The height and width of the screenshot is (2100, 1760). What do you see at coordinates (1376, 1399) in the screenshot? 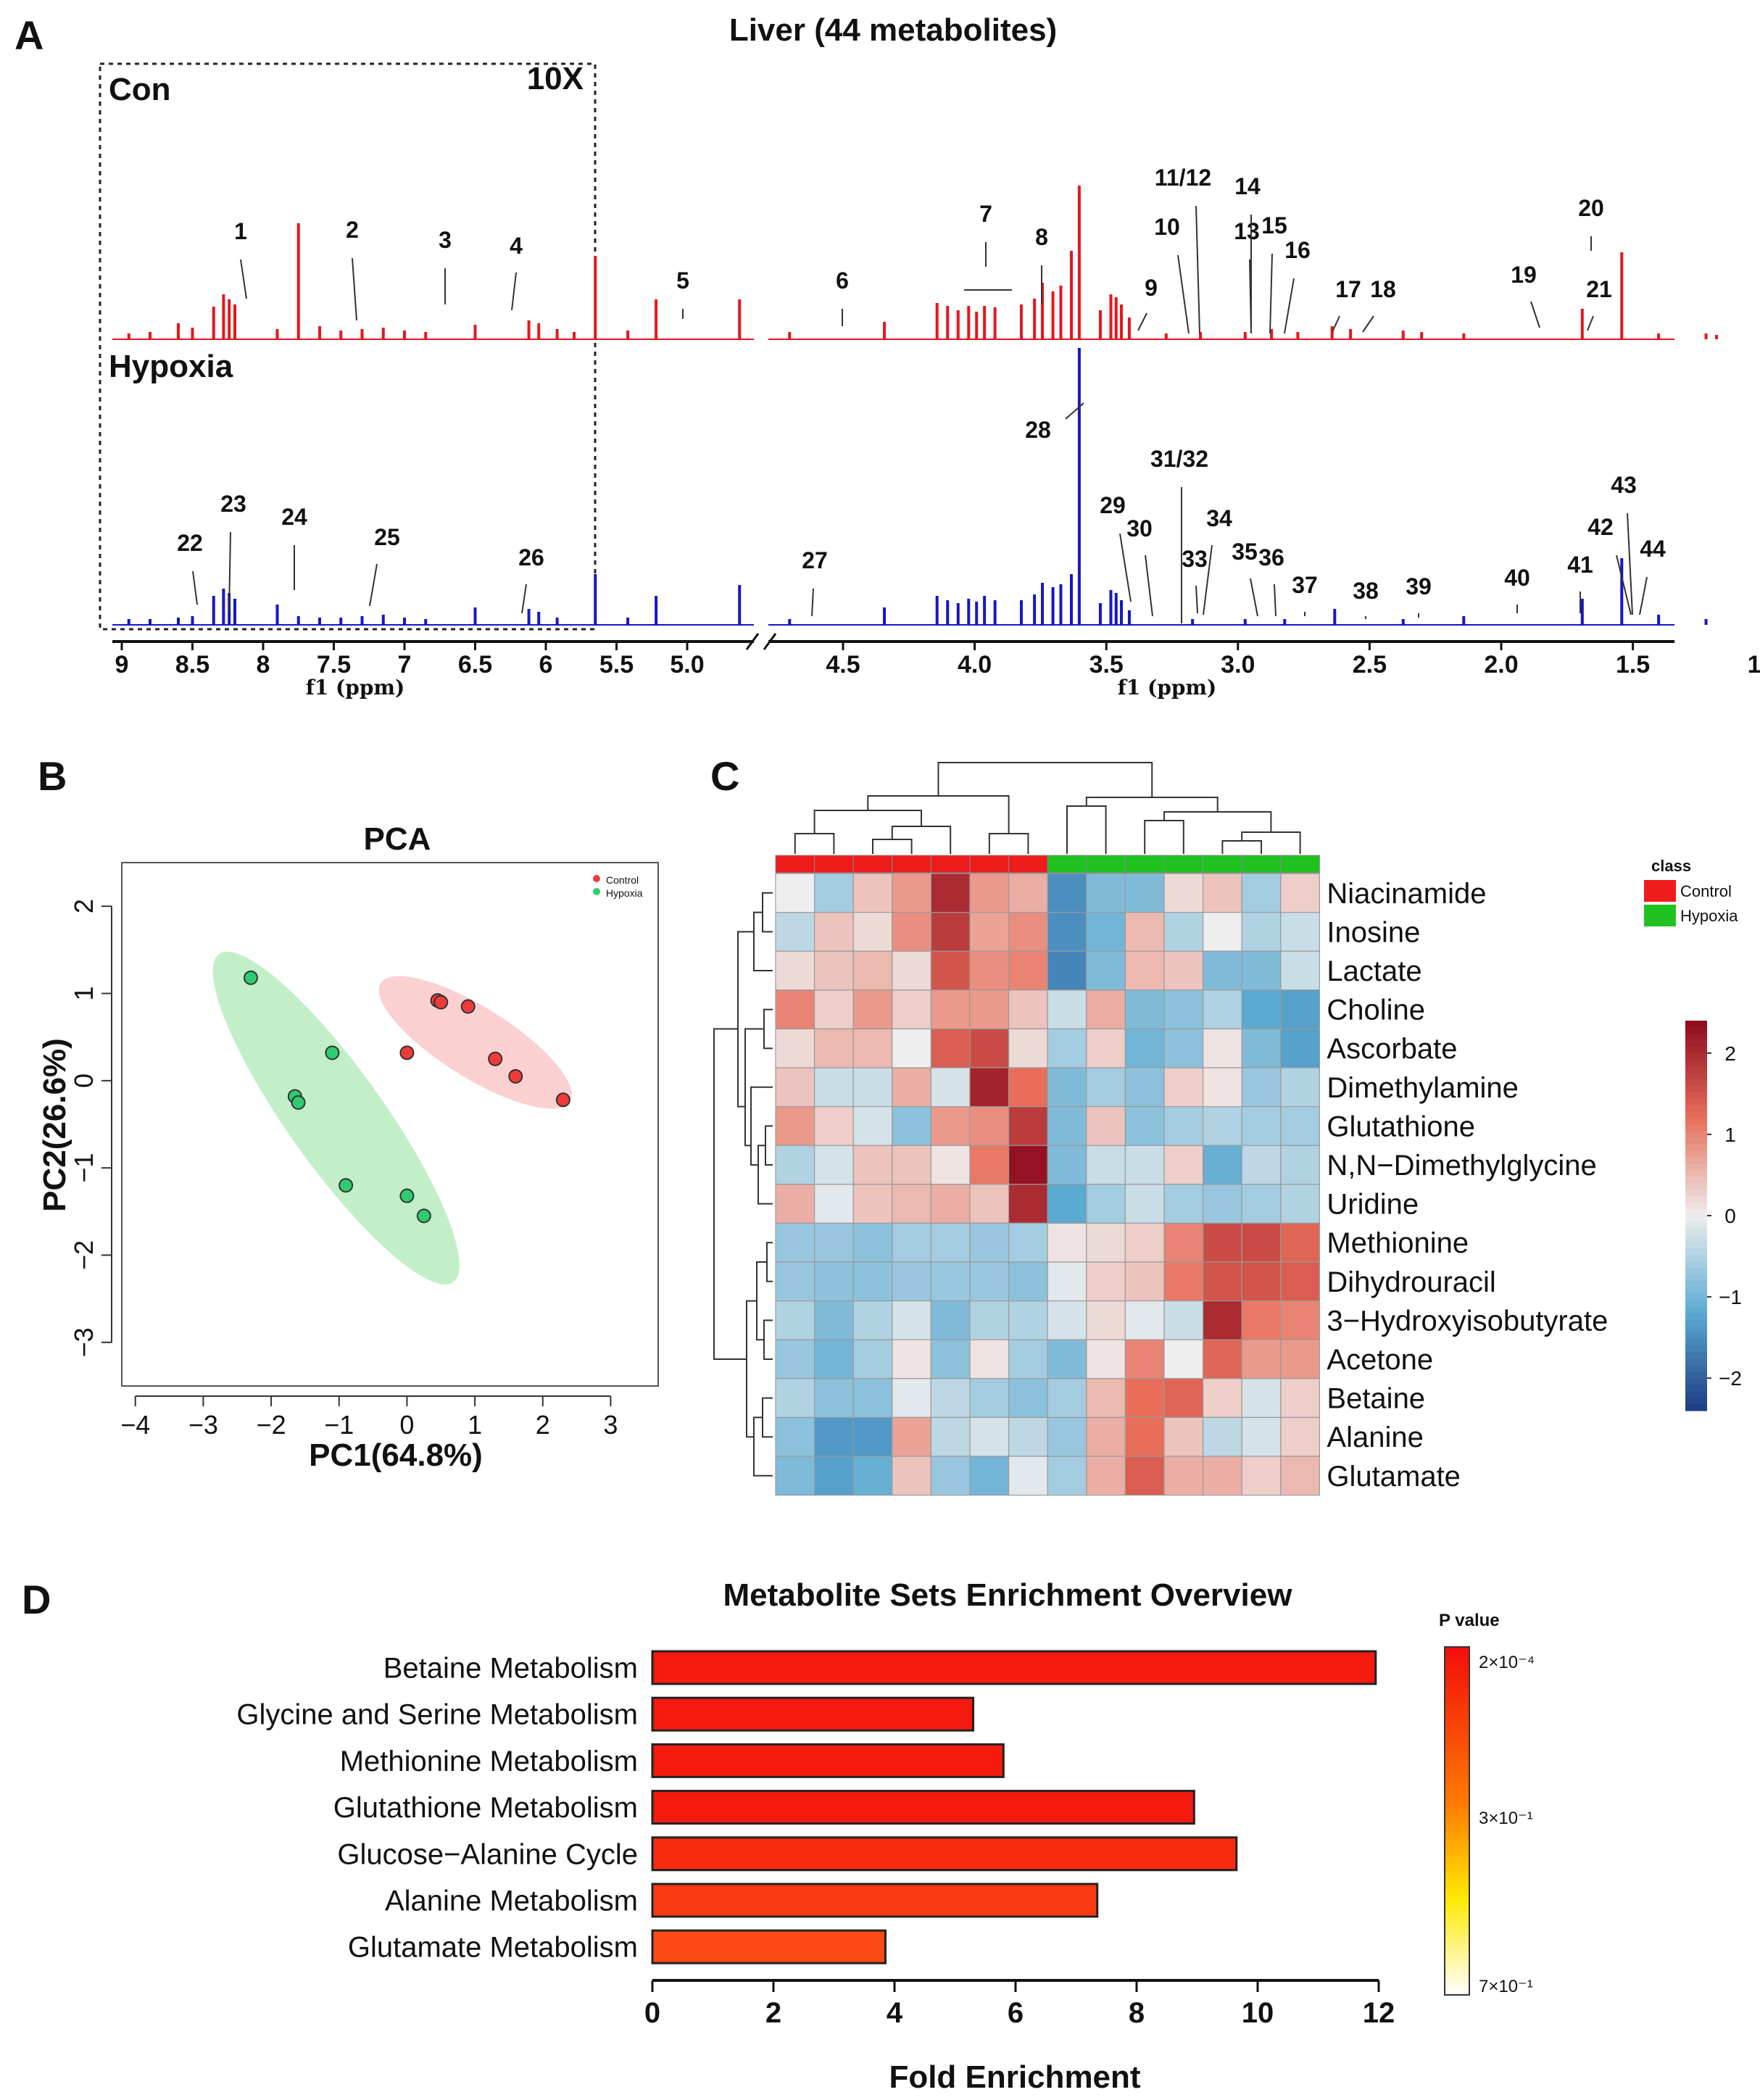
I see `heatmap-row-label: Betaine` at bounding box center [1376, 1399].